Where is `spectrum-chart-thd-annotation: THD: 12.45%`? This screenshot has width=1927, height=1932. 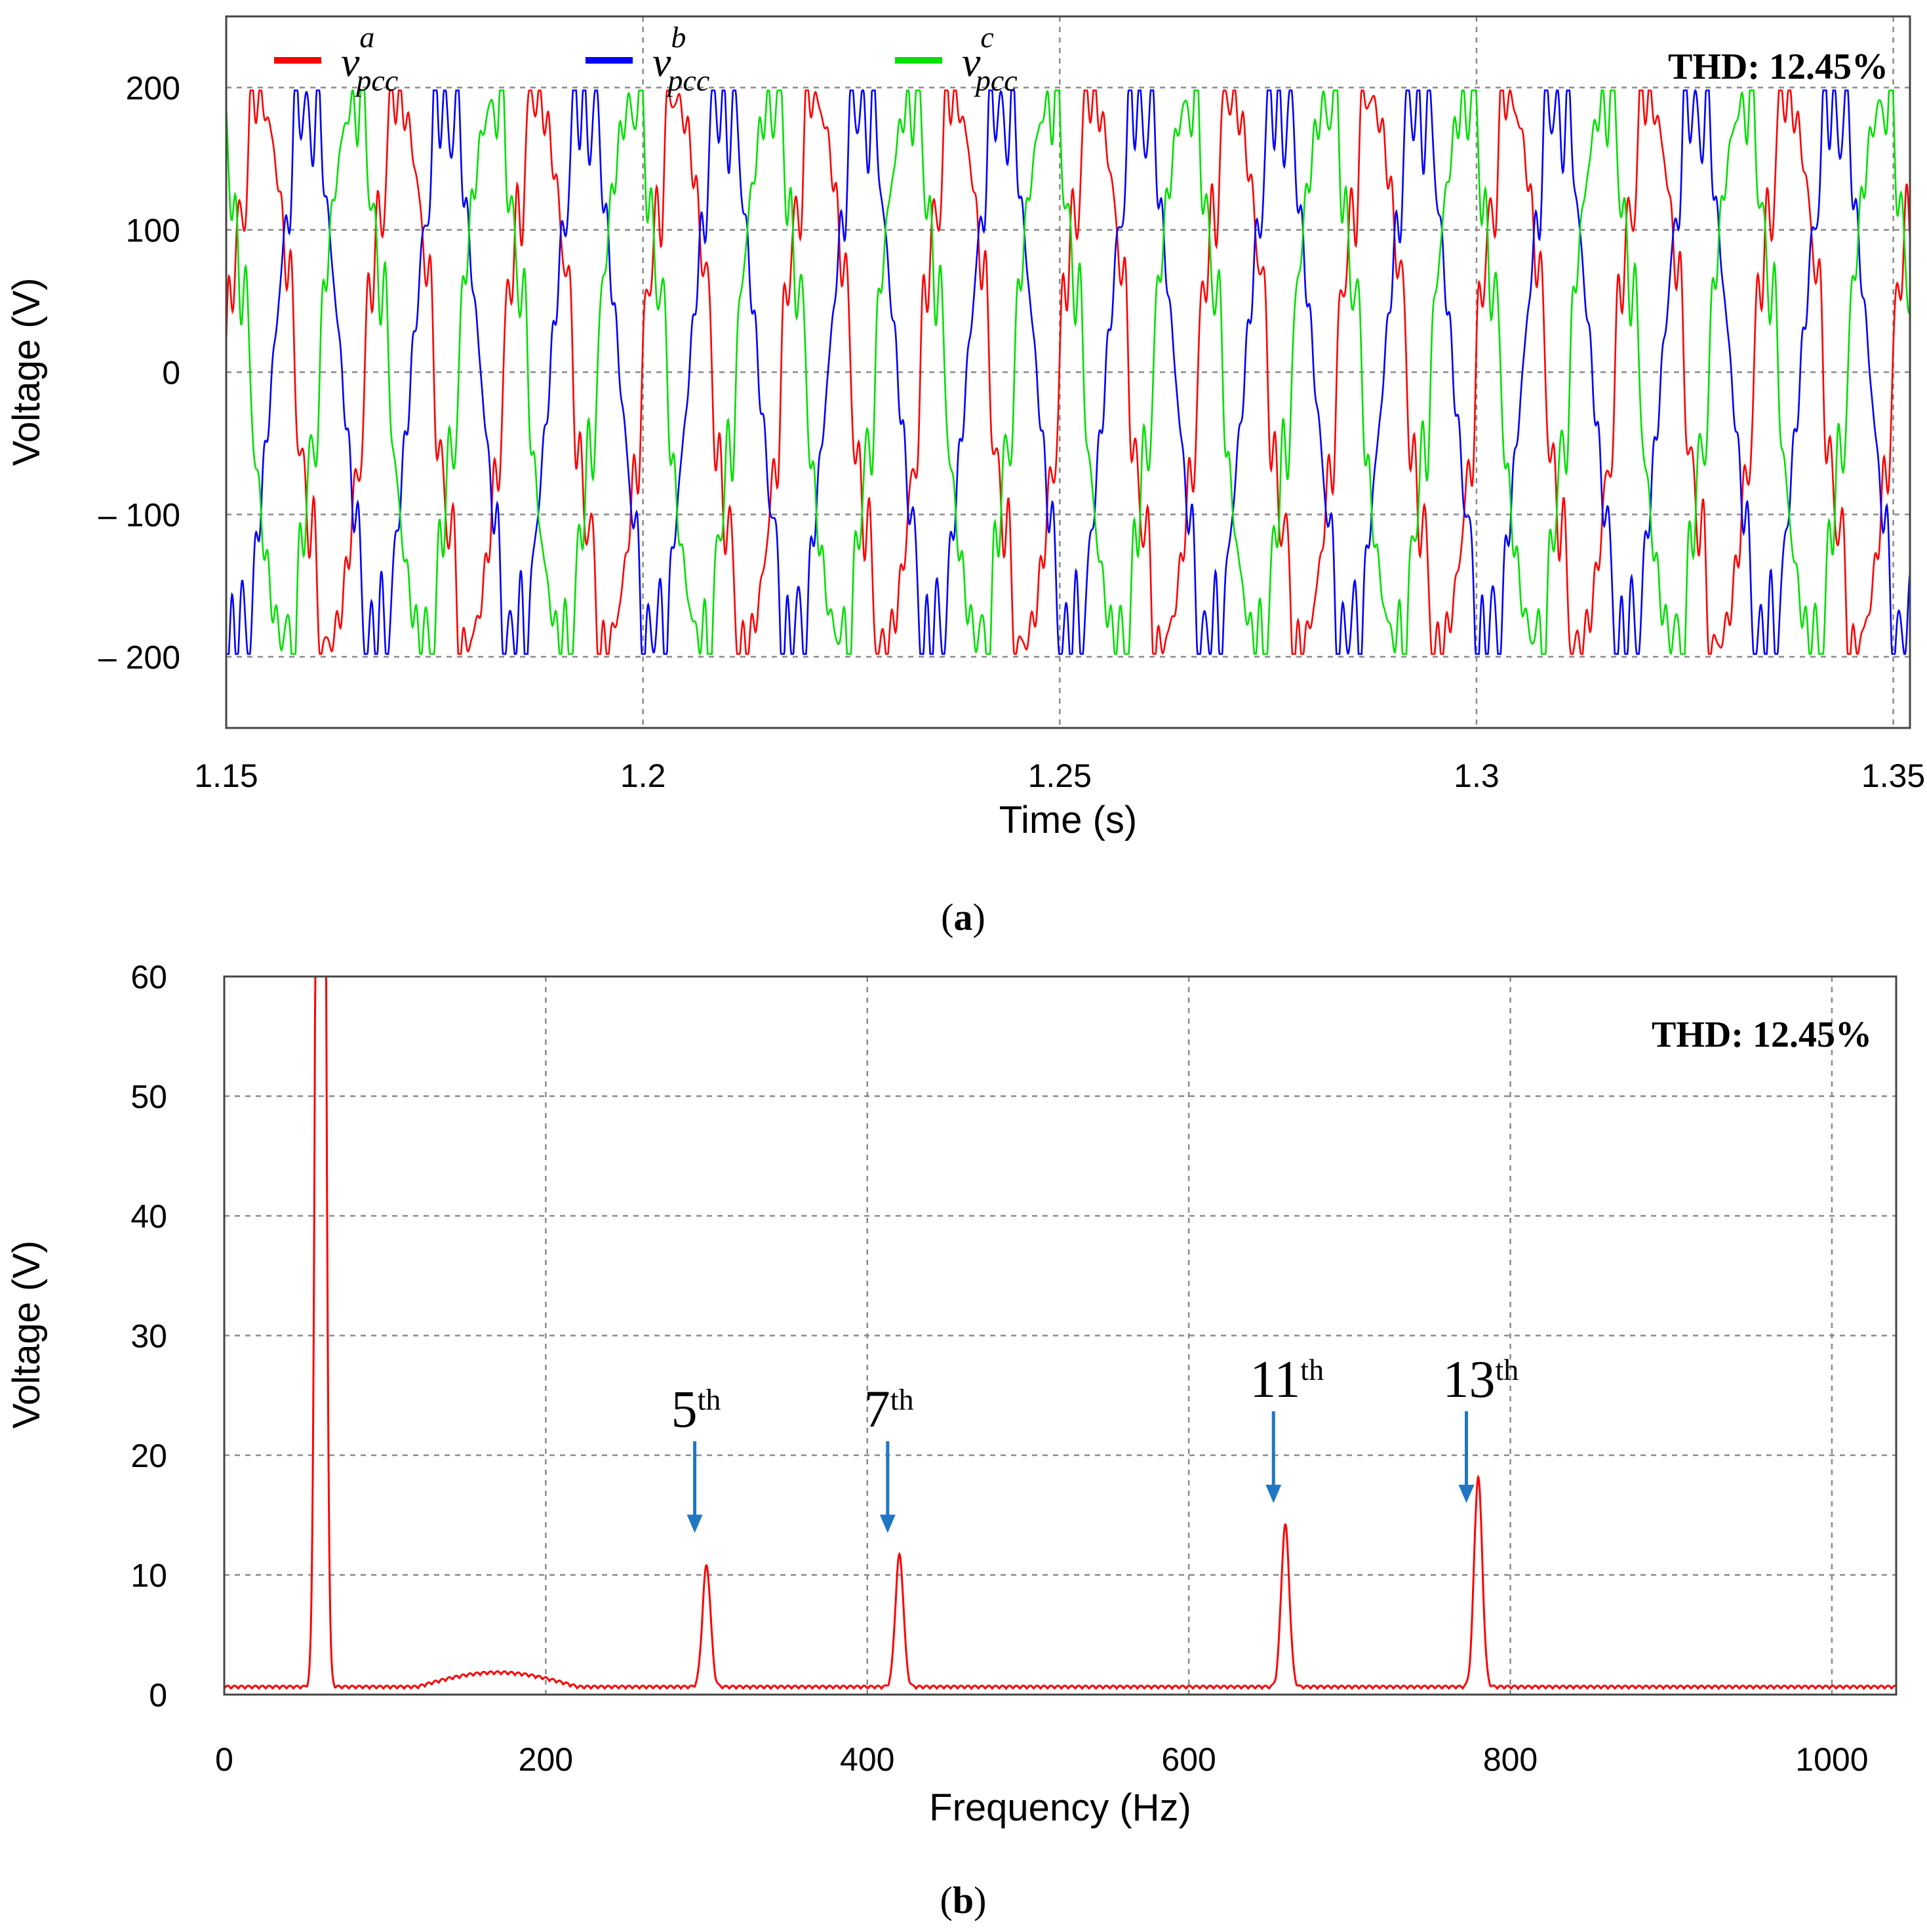 spectrum-chart-thd-annotation: THD: 12.45% is located at coordinates (1762, 1035).